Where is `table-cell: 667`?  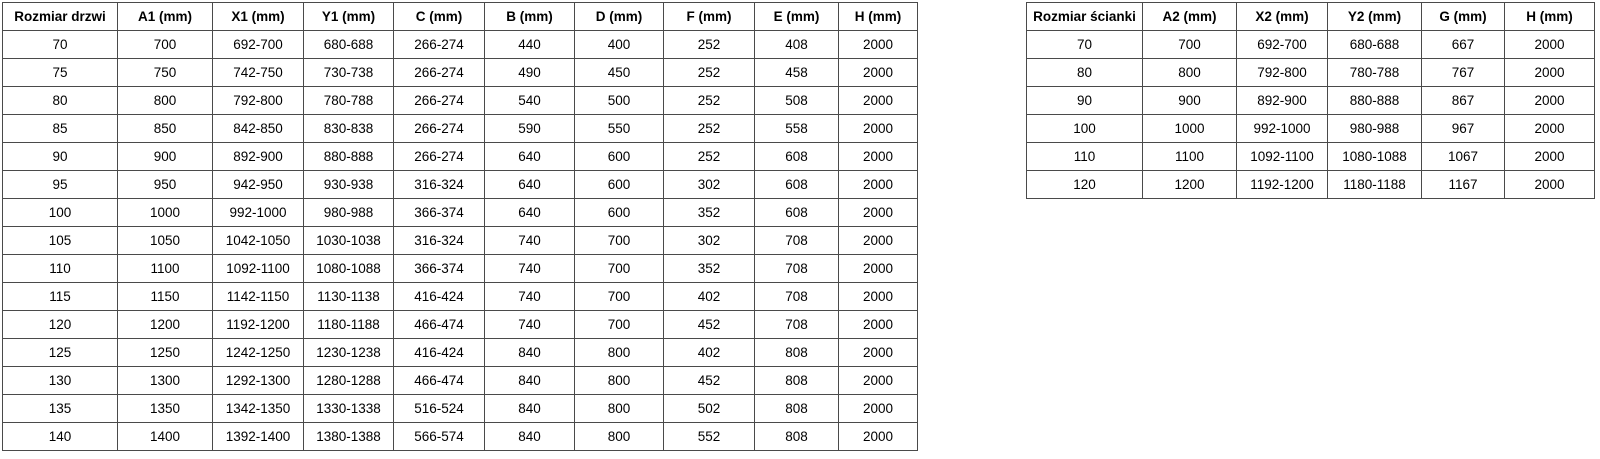
table-cell: 667 is located at coordinates (1463, 44).